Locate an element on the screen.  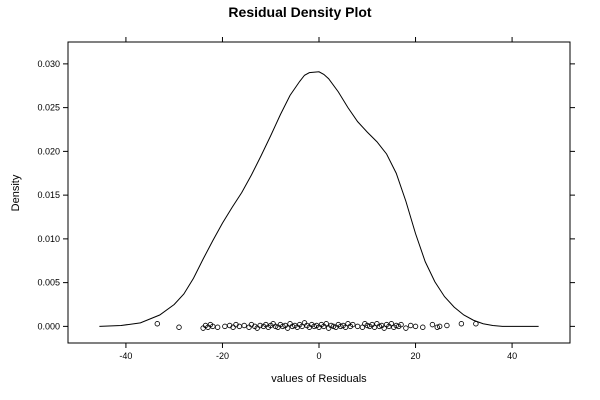
x-axis-label: values of Residuals is located at coordinates (319, 379).